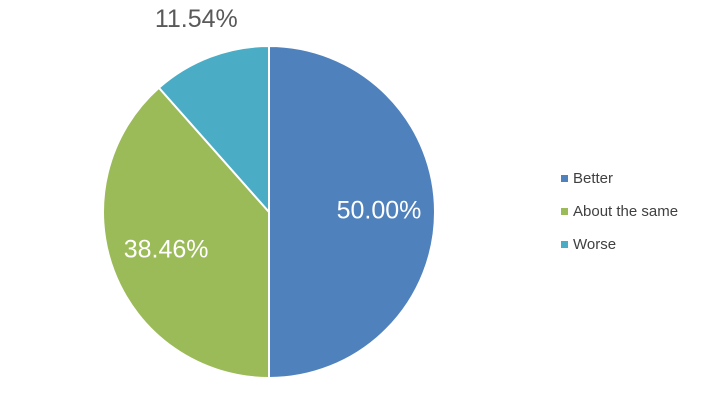 This screenshot has height=418, width=702. Describe the element at coordinates (625, 211) in the screenshot. I see `legend-label: About the same` at that location.